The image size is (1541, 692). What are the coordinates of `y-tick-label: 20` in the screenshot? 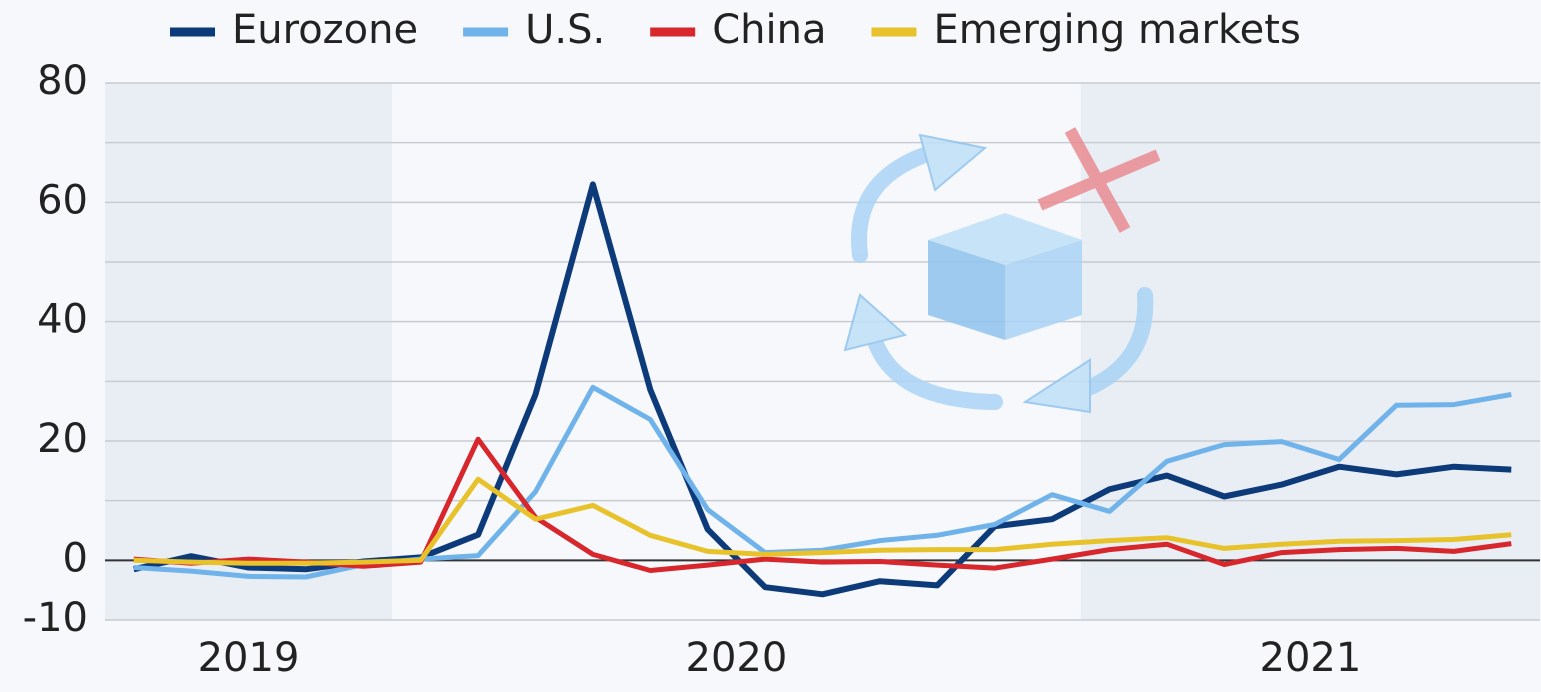 It's located at (62, 439).